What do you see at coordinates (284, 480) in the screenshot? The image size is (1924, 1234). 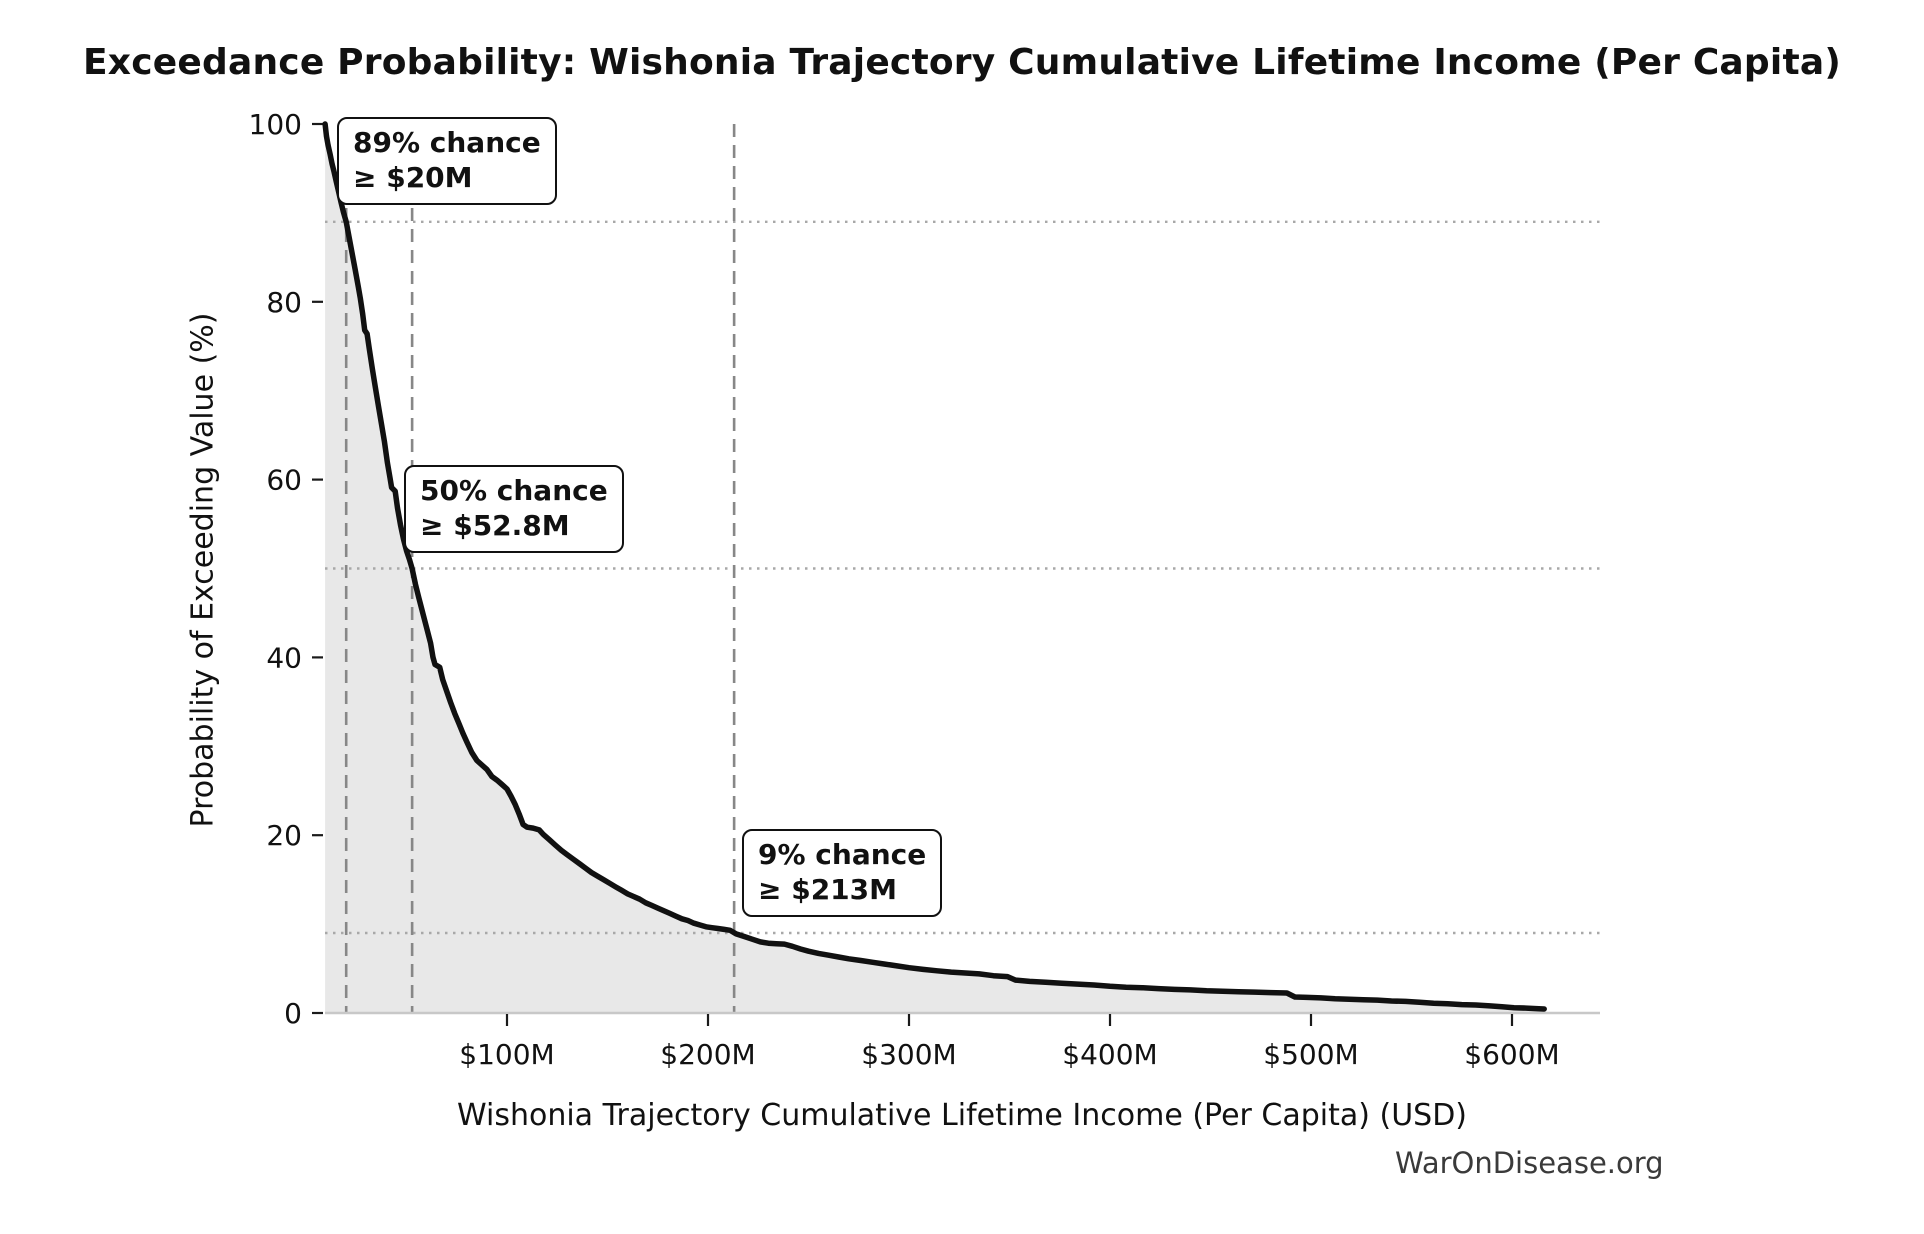 I see `y-tick-label: 60` at bounding box center [284, 480].